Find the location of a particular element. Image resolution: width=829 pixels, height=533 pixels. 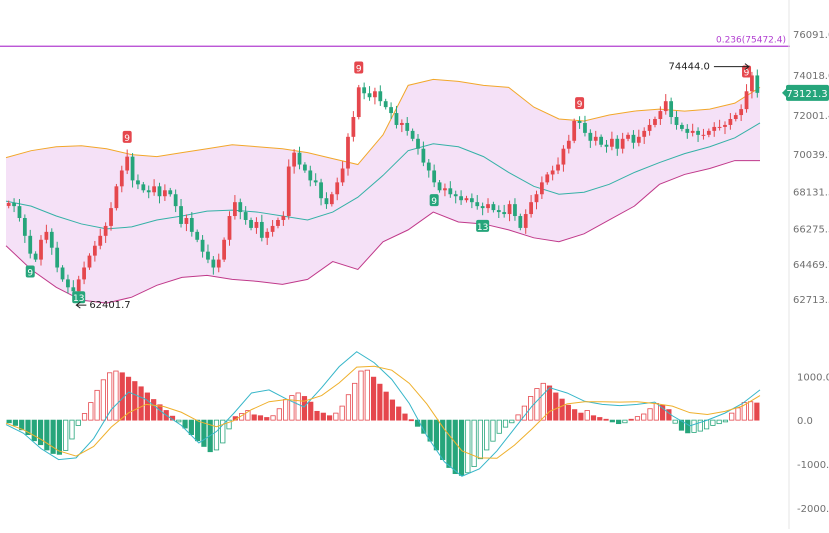

td-marker: 13 is located at coordinates (79, 297).